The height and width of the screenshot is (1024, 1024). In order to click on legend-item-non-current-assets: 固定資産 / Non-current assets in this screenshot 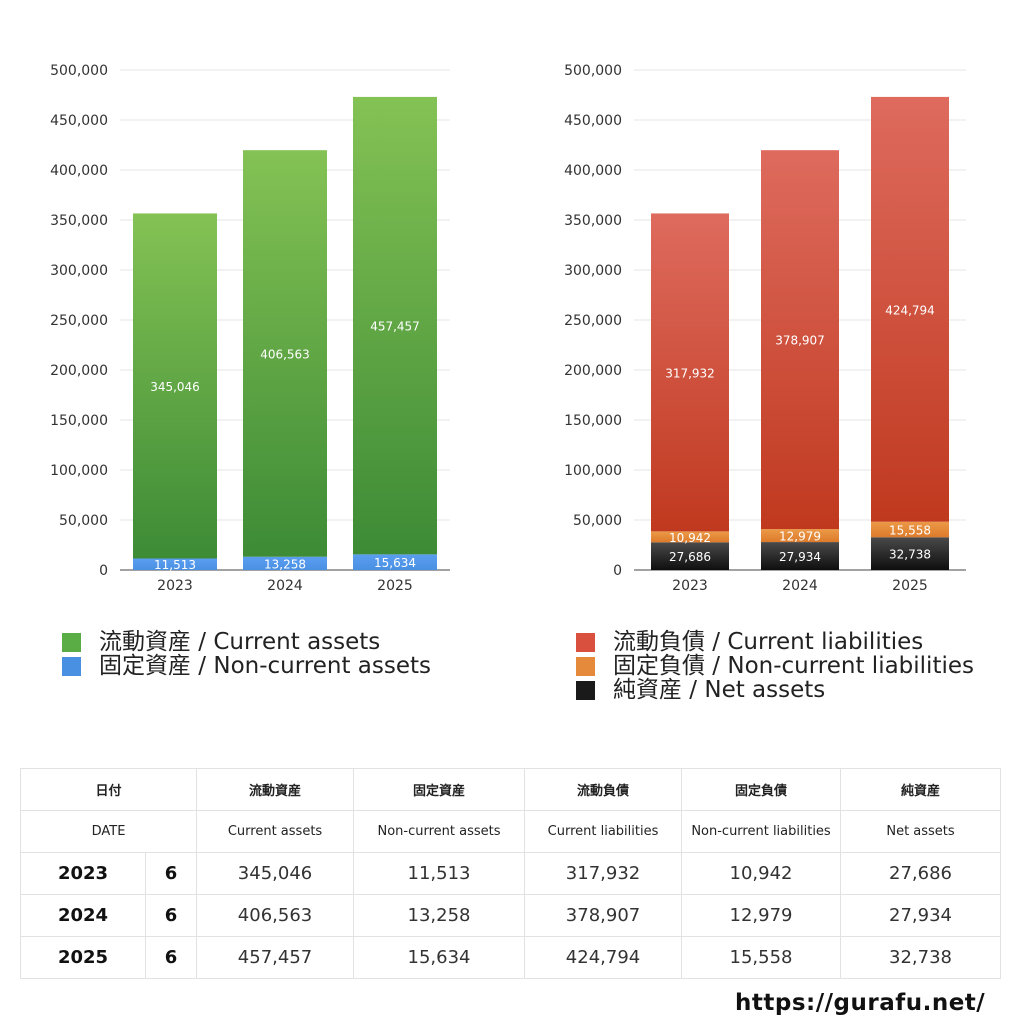, I will do `click(246, 666)`.